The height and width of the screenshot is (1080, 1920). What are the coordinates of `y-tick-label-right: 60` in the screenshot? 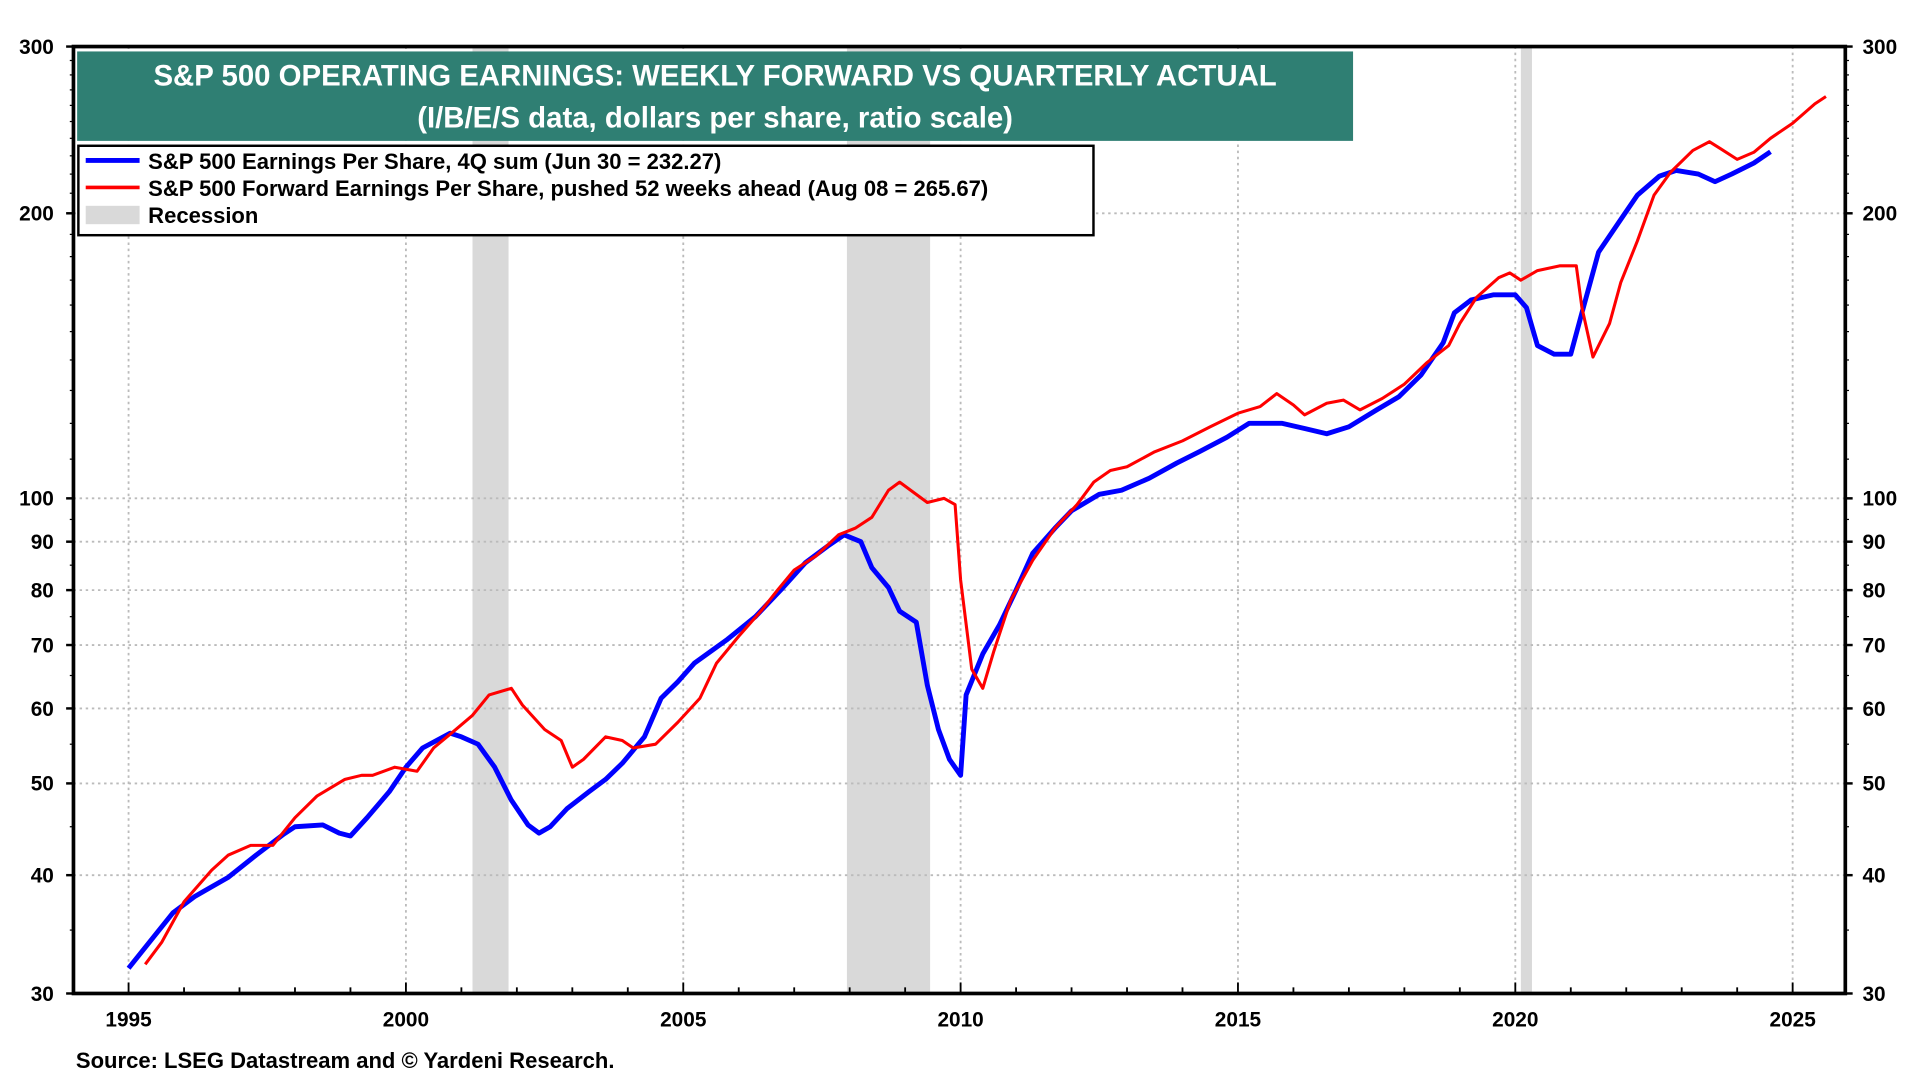 It's located at (1873, 709).